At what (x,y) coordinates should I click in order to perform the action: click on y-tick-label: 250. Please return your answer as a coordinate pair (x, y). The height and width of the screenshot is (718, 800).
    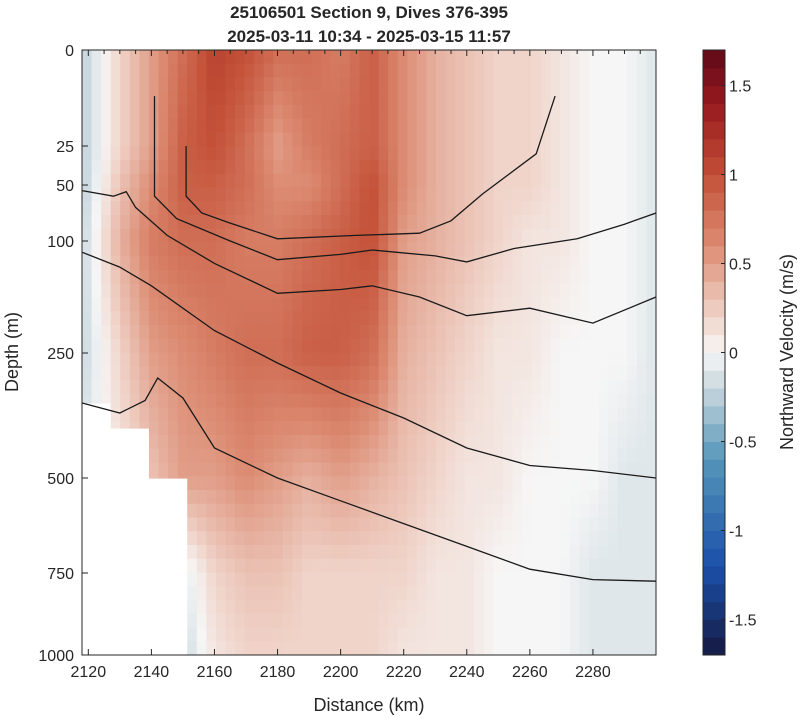
    Looking at the image, I should click on (60, 354).